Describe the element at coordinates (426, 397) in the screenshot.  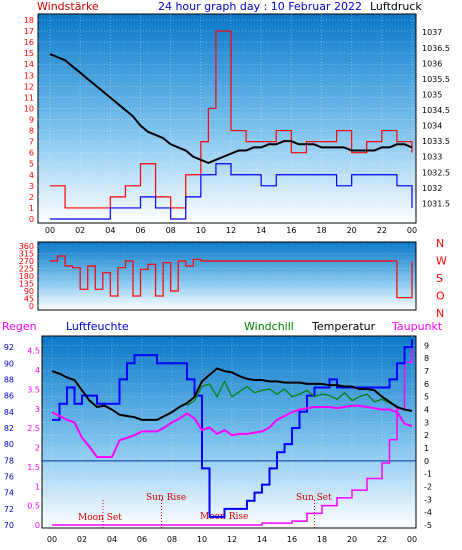
I see `temp-tick-label: 5` at that location.